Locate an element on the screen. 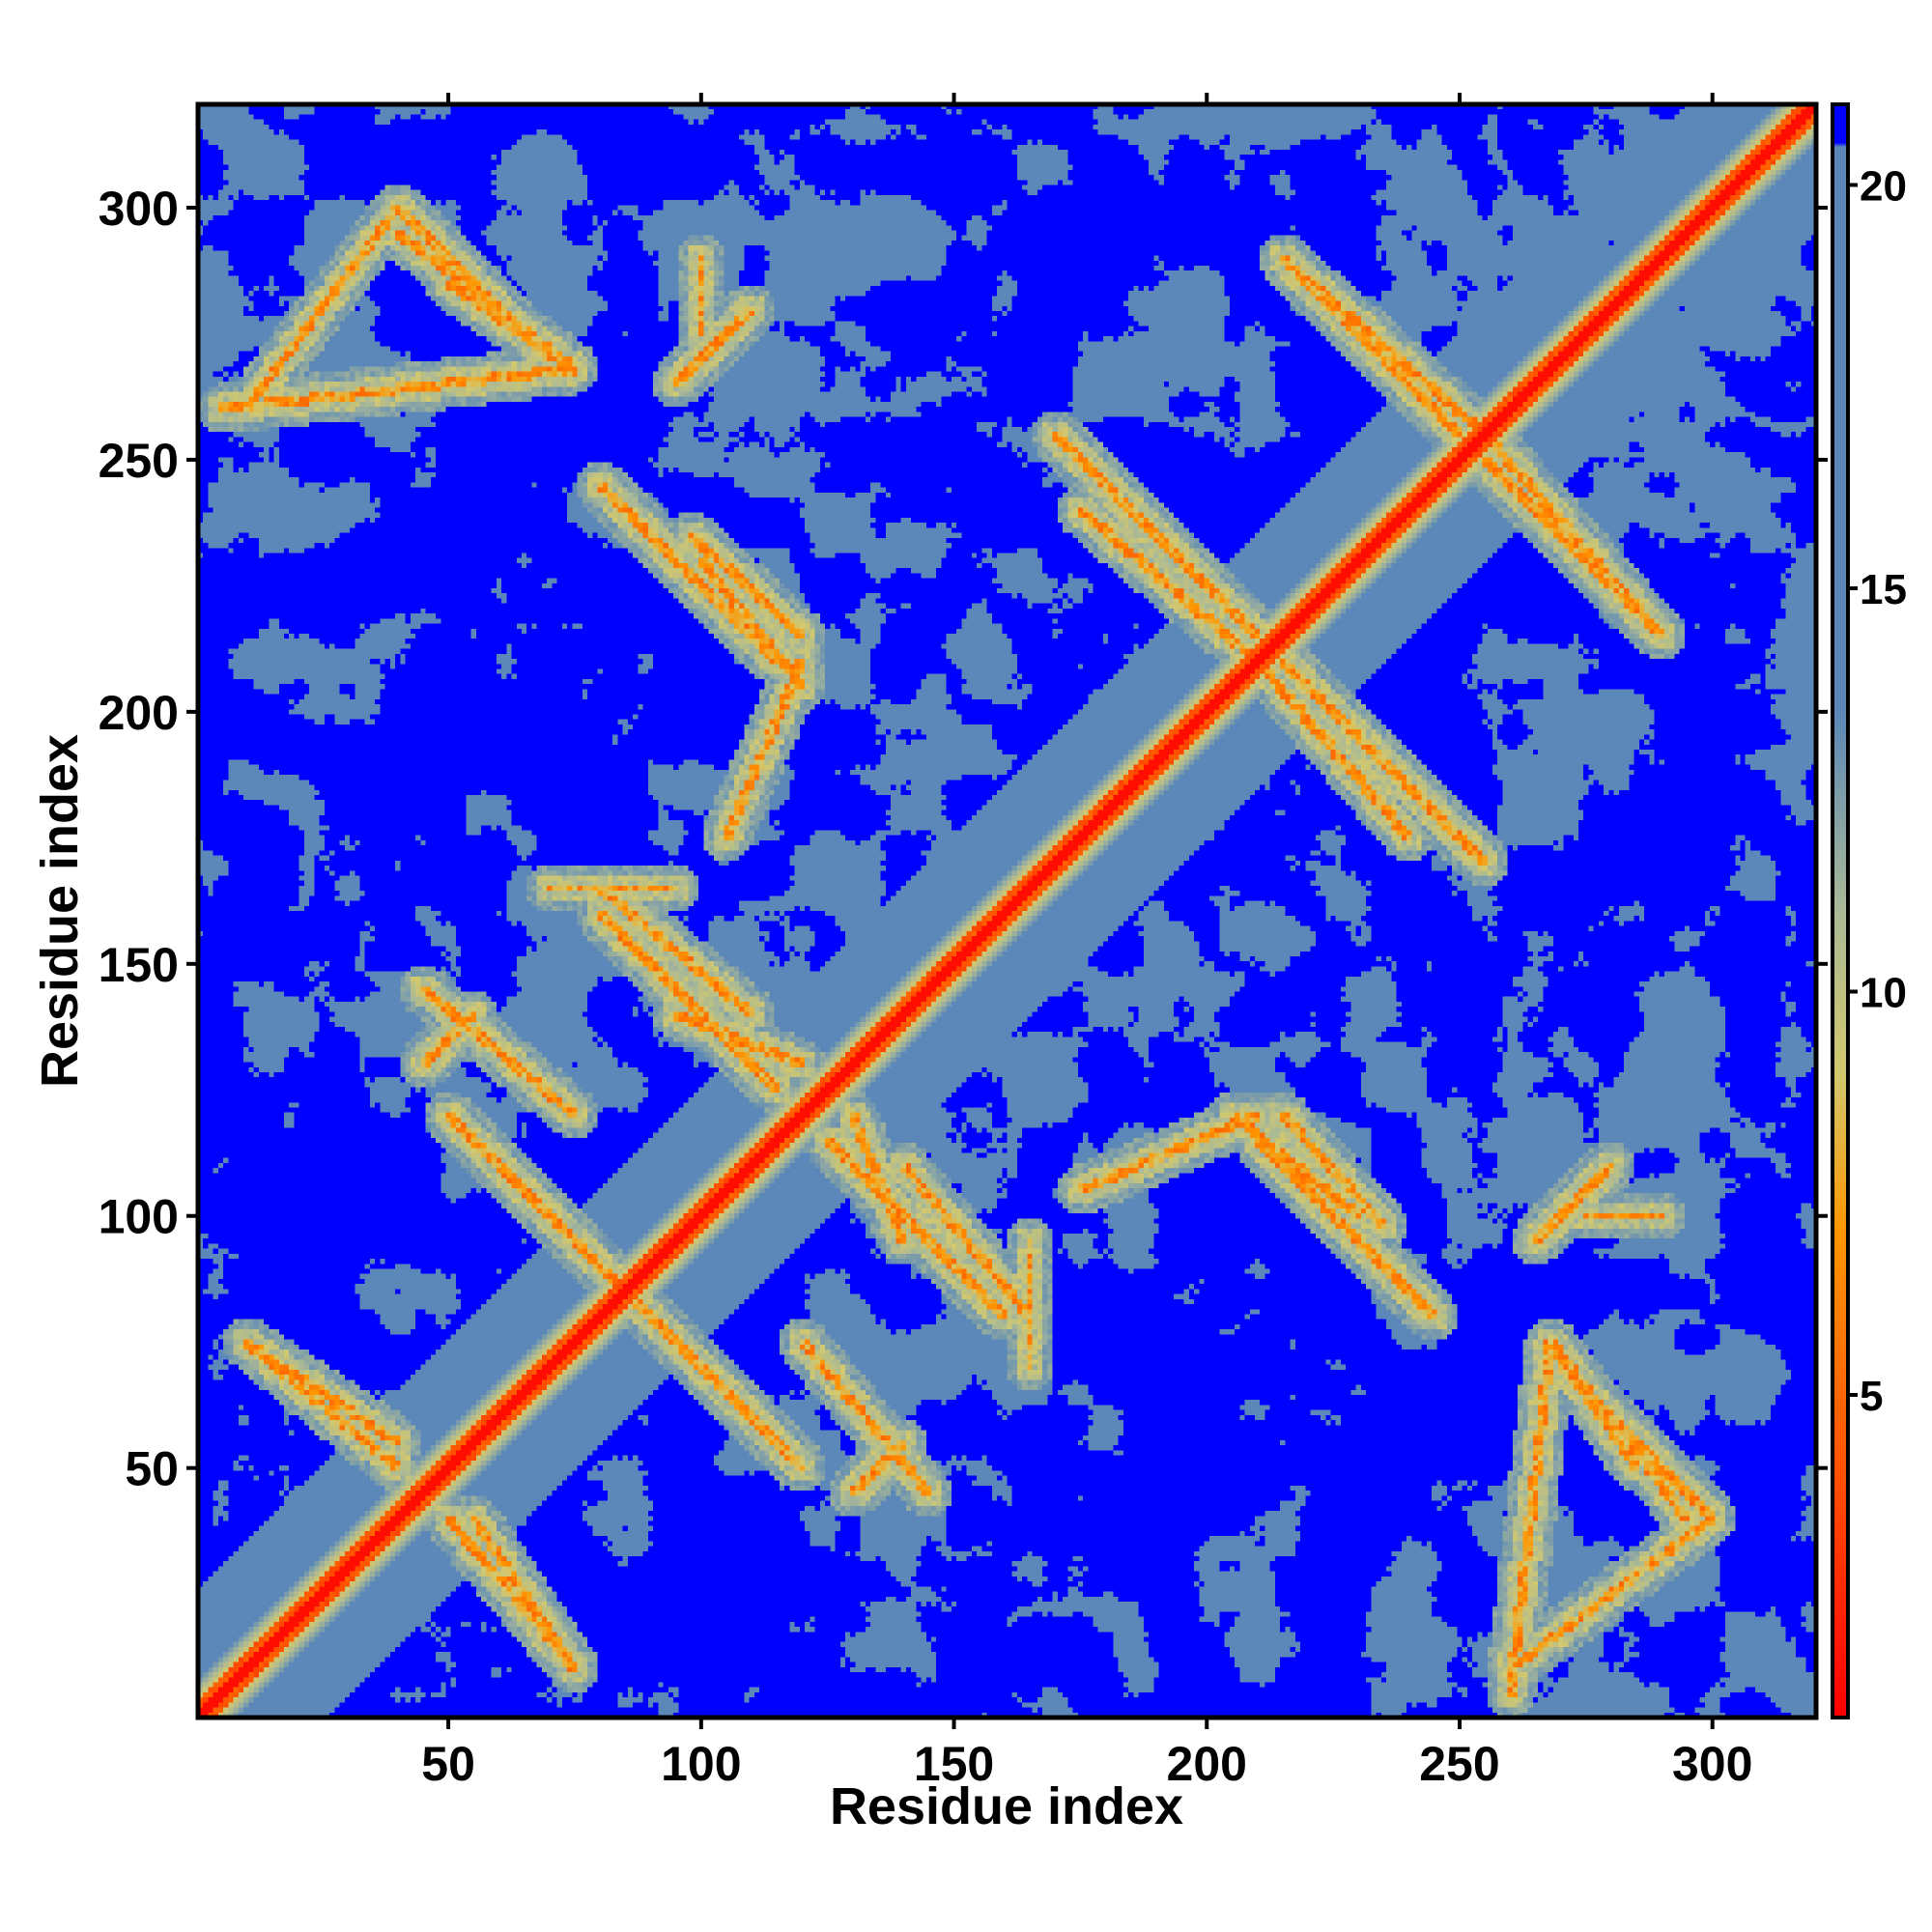  colorbar-ticks: 5 10 15 20 is located at coordinates (1877, 791).